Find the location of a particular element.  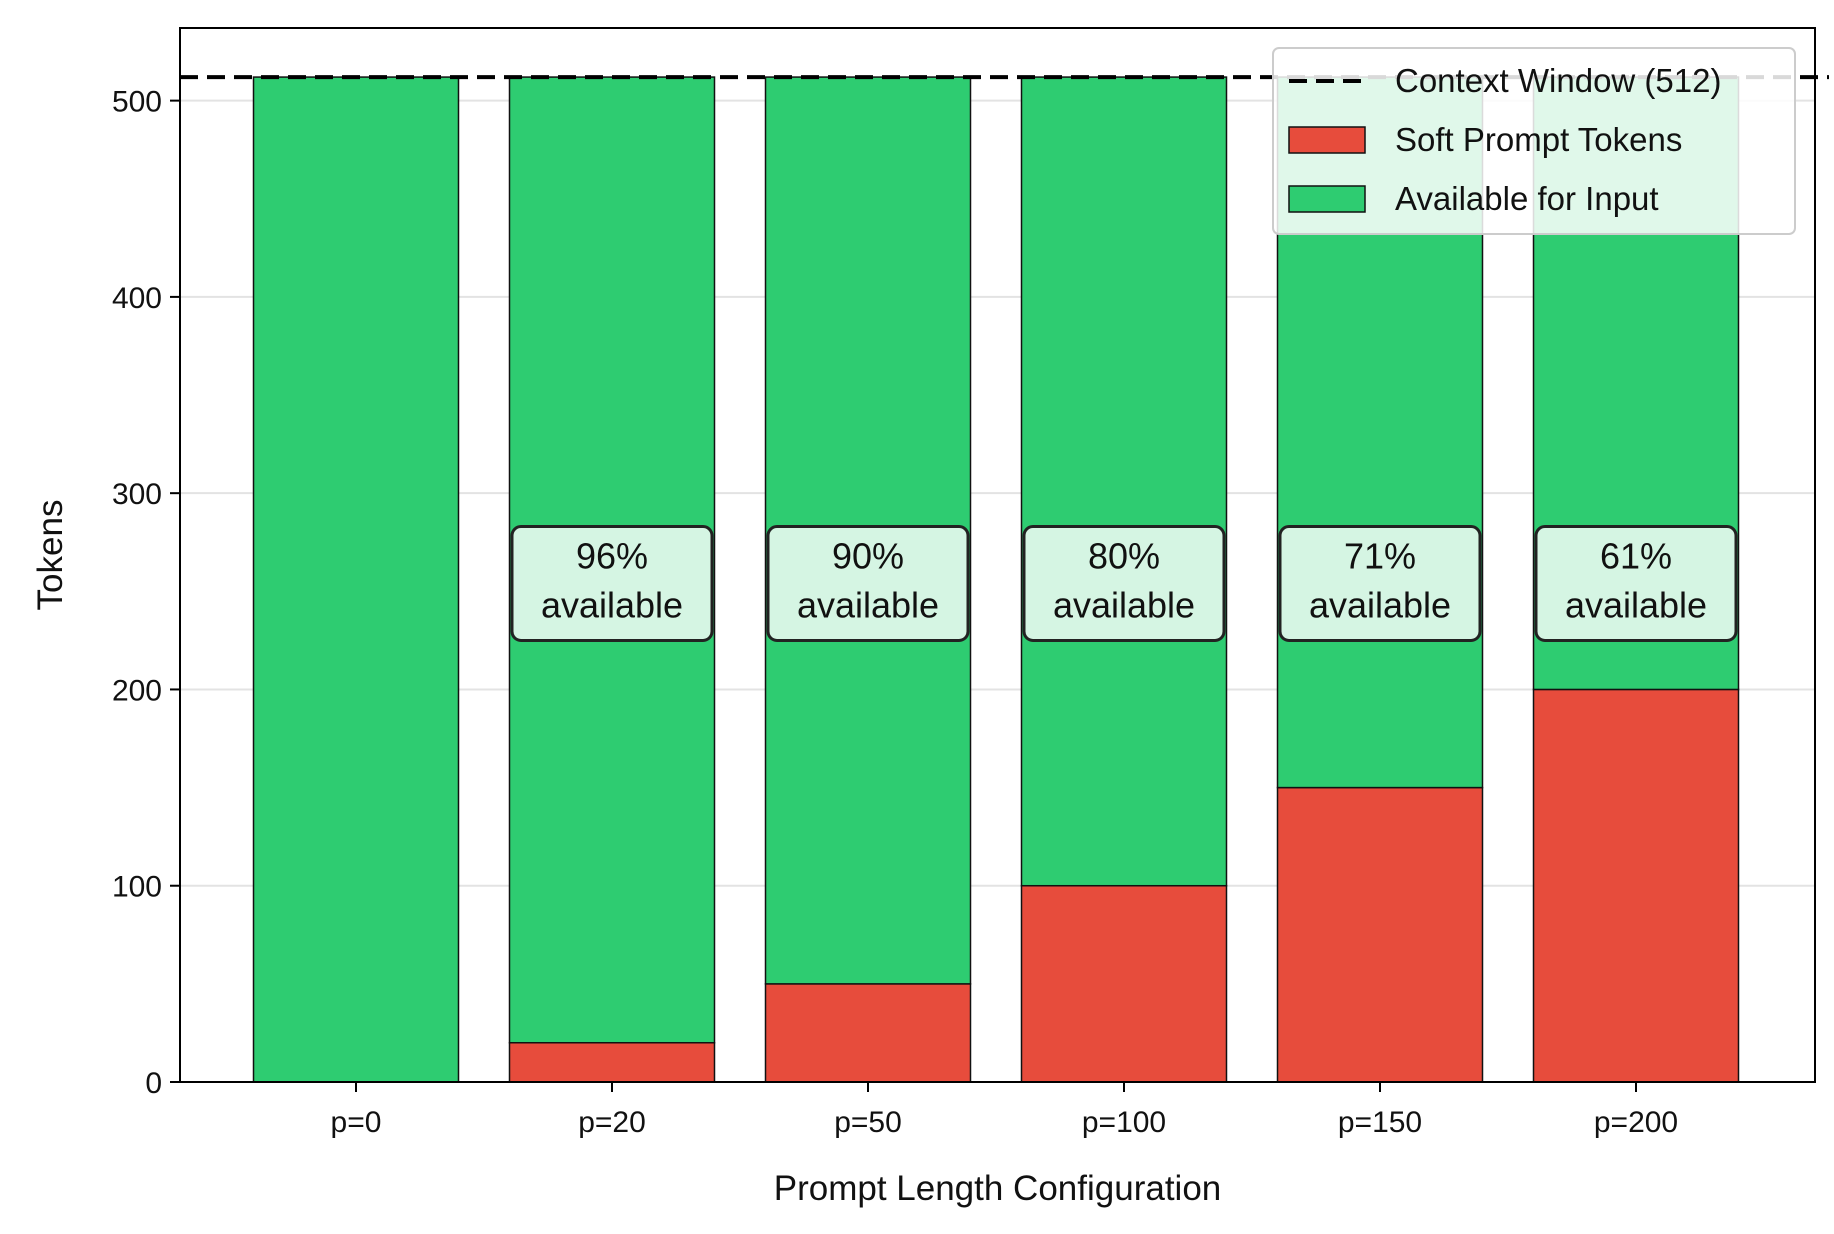

x-tick-label: p=50 is located at coordinates (868, 1122).